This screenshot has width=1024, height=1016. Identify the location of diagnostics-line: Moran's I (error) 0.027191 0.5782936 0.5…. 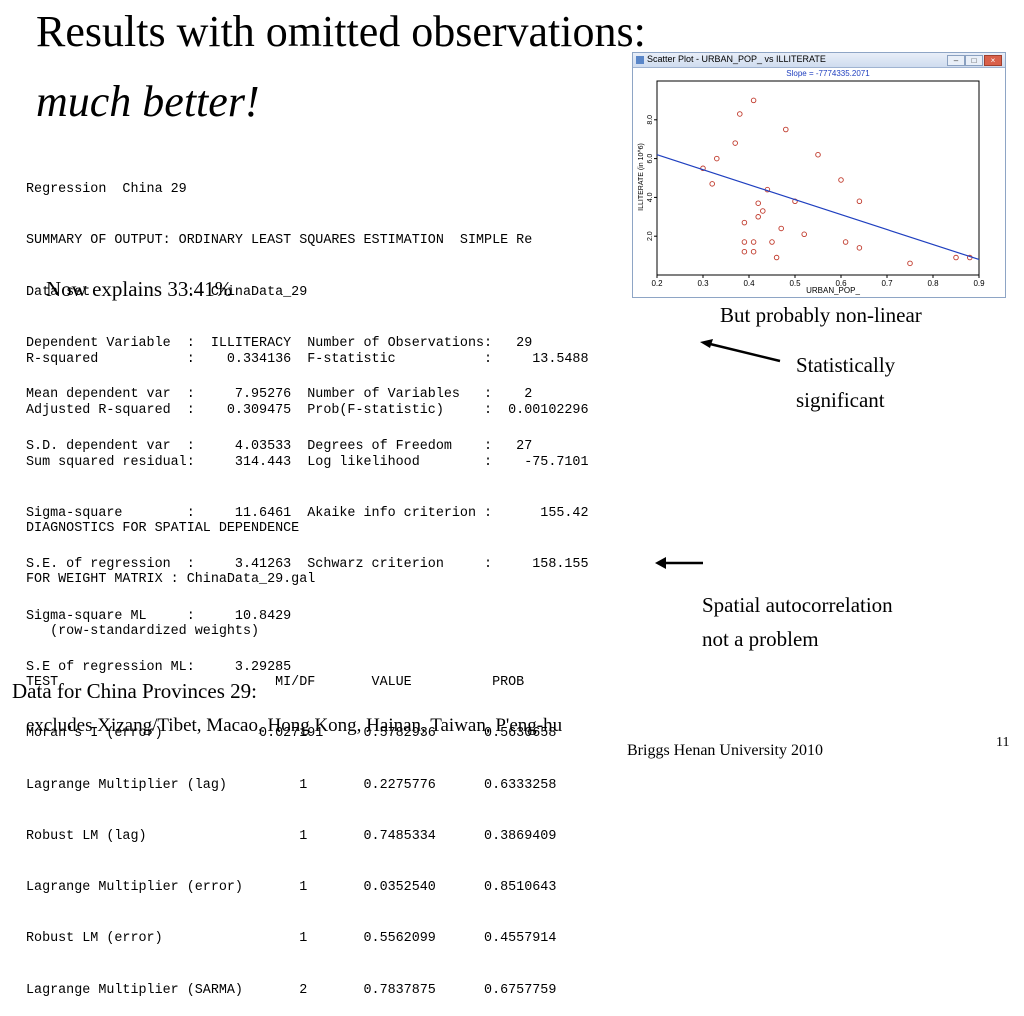
(291, 734).